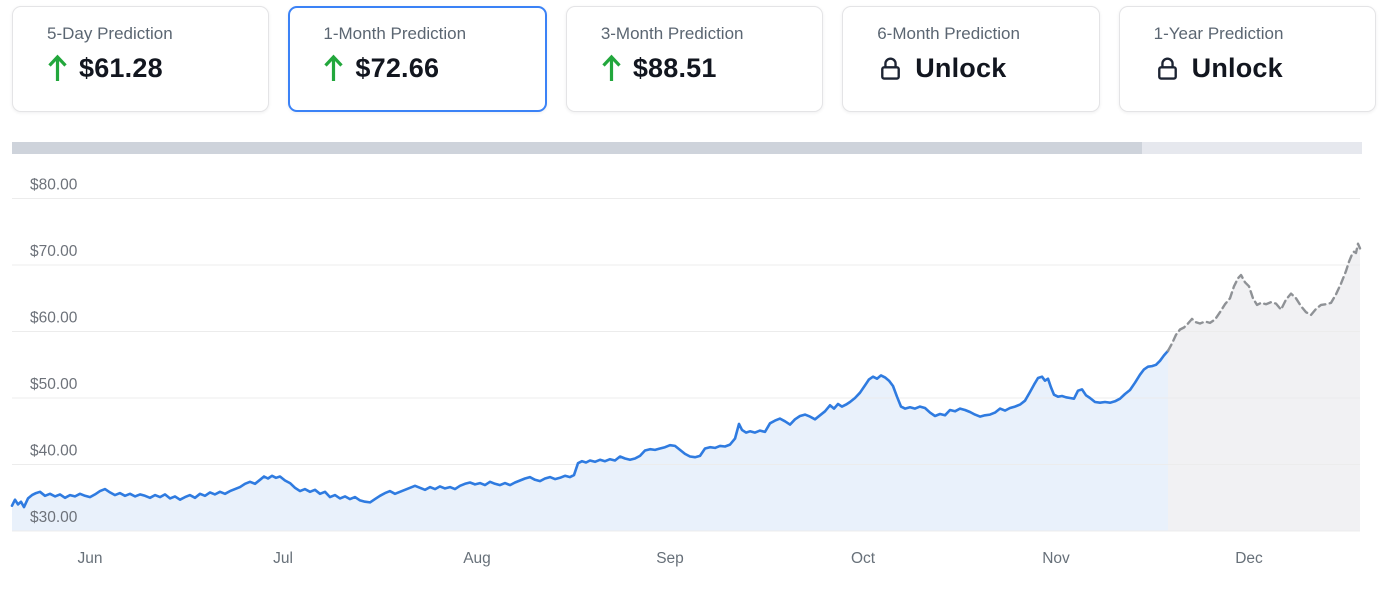  Describe the element at coordinates (674, 68) in the screenshot. I see `prediction-value: $88.51` at that location.